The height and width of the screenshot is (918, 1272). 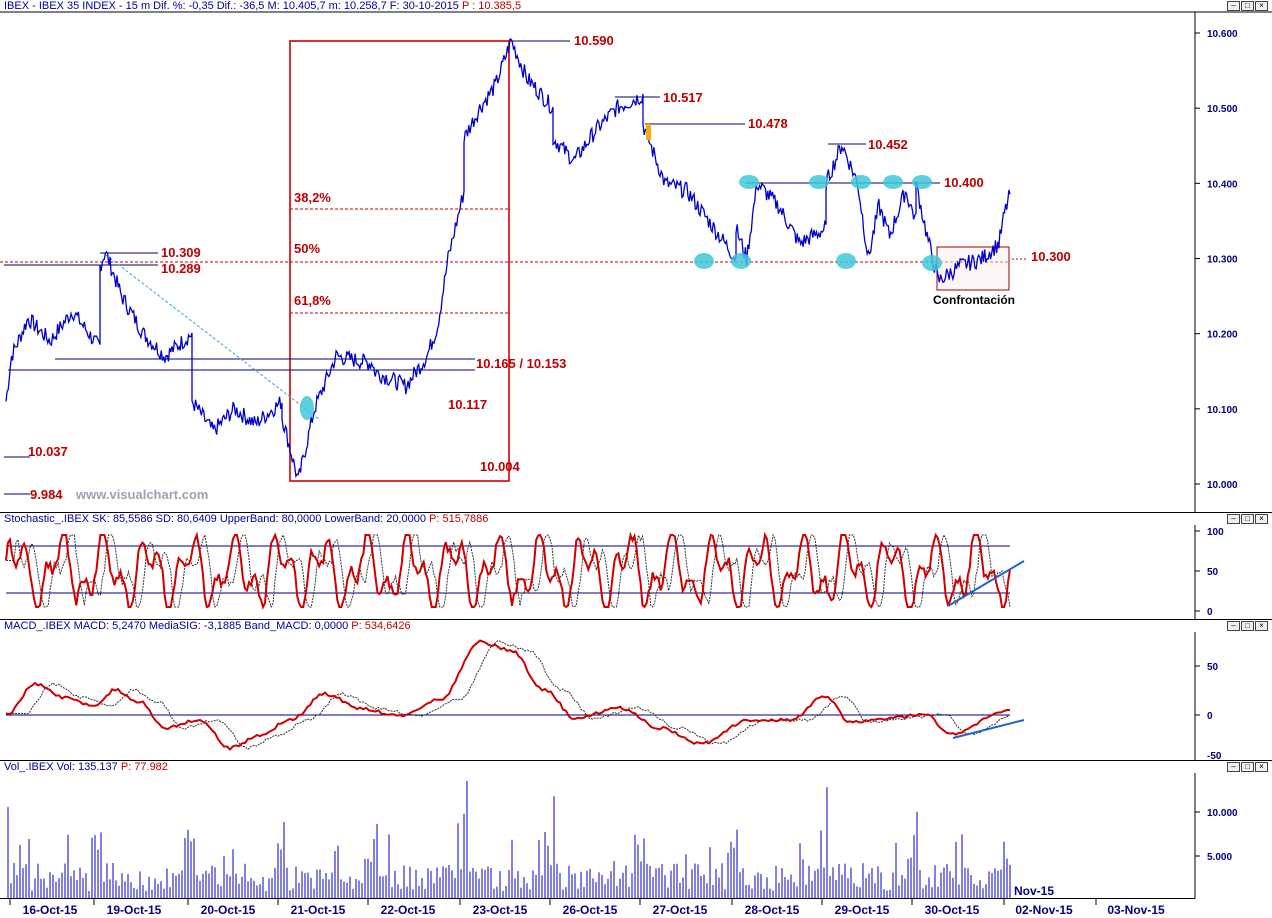 I want to click on date-tick: 02-Nov-15, so click(x=1044, y=910).